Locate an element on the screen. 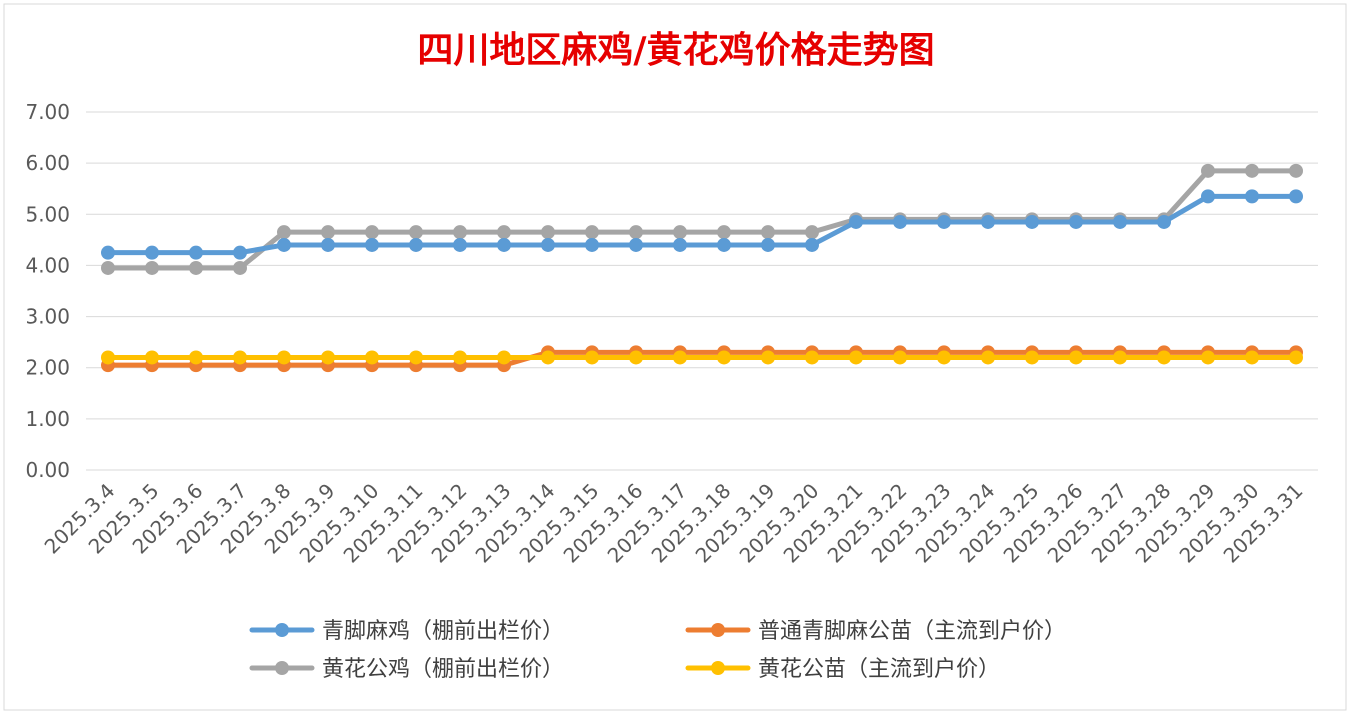  legend-item: 普通青脚麻公苗（主流到户价） is located at coordinates (875, 631).